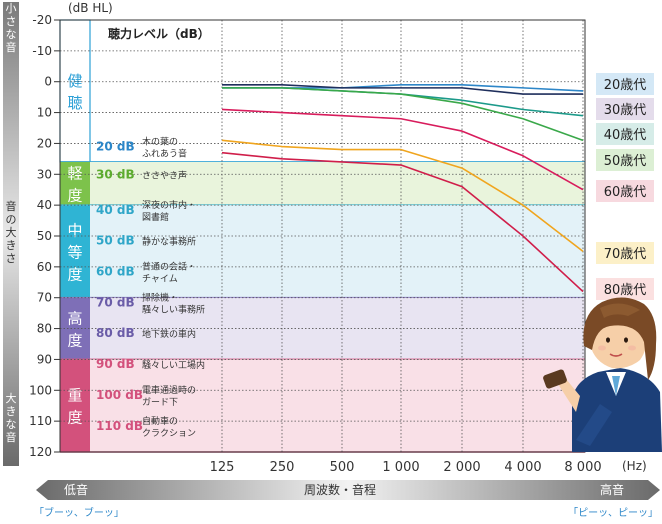 The width and height of the screenshot is (662, 524). What do you see at coordinates (79, 512) in the screenshot?
I see `low-sound-text: 「ブーッ、ブーッ」` at bounding box center [79, 512].